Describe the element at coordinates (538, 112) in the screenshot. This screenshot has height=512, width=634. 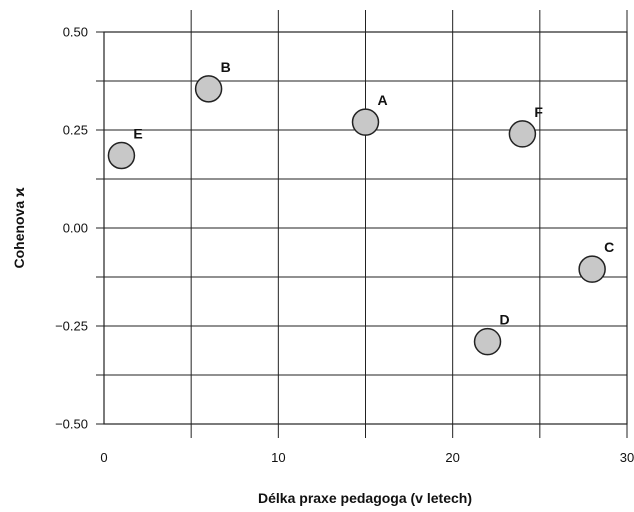
I see `point-label-f: F` at that location.